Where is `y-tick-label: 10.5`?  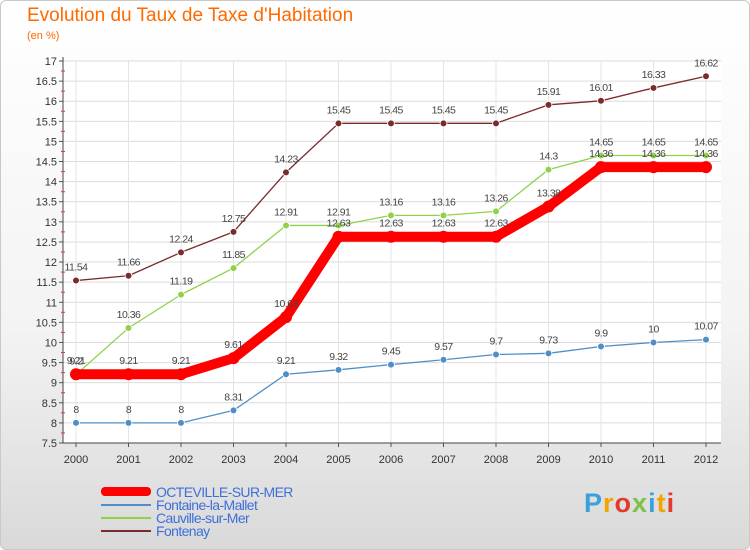
y-tick-label: 10.5 is located at coordinates (46, 323).